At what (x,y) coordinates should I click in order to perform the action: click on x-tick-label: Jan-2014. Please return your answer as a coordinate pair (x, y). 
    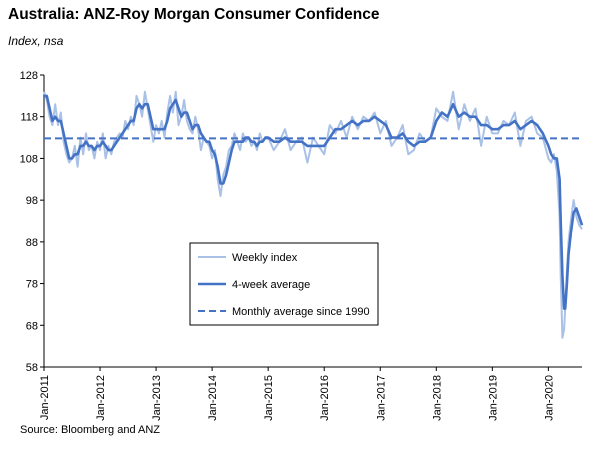
    Looking at the image, I should click on (213, 398).